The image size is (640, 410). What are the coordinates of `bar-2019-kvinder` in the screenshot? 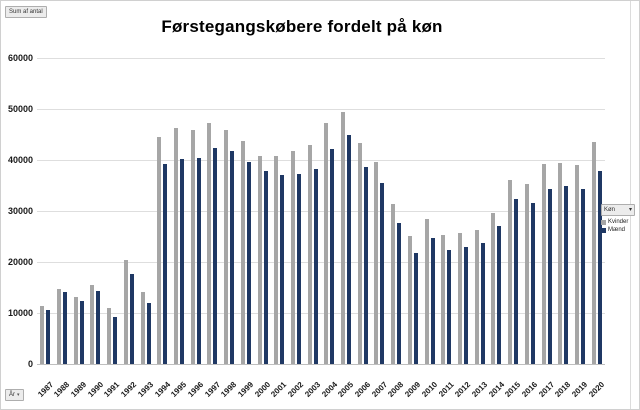 It's located at (576, 264).